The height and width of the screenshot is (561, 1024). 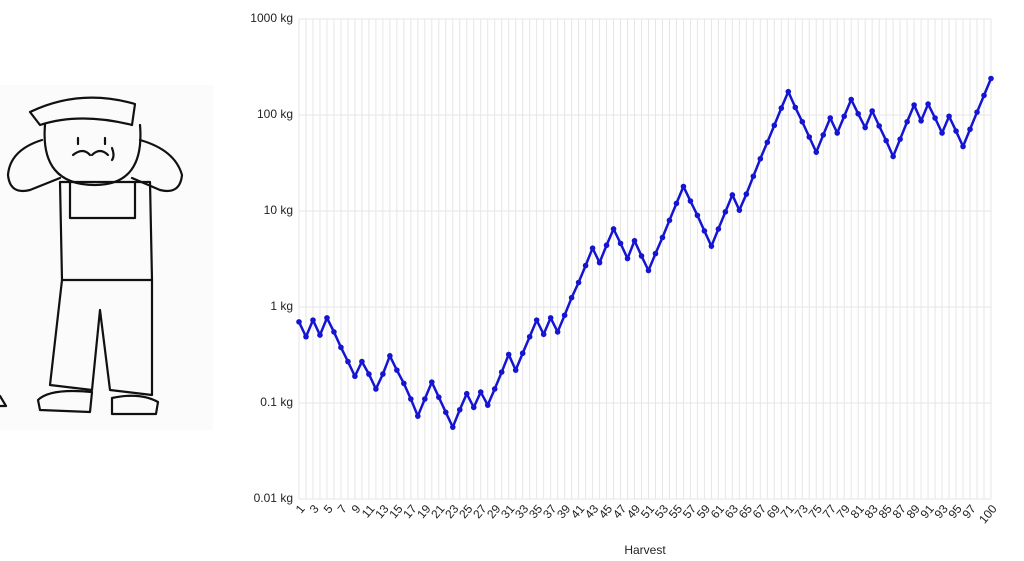 What do you see at coordinates (106, 257) in the screenshot?
I see `farmer-illustration` at bounding box center [106, 257].